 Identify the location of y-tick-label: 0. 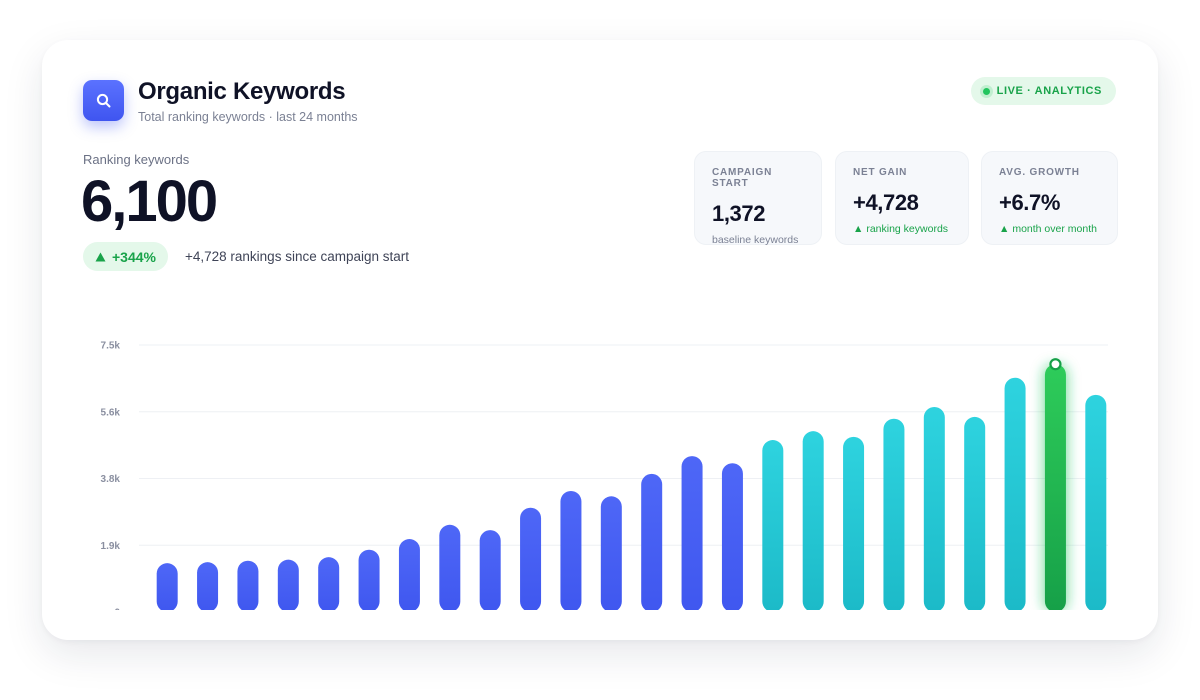
(117, 609).